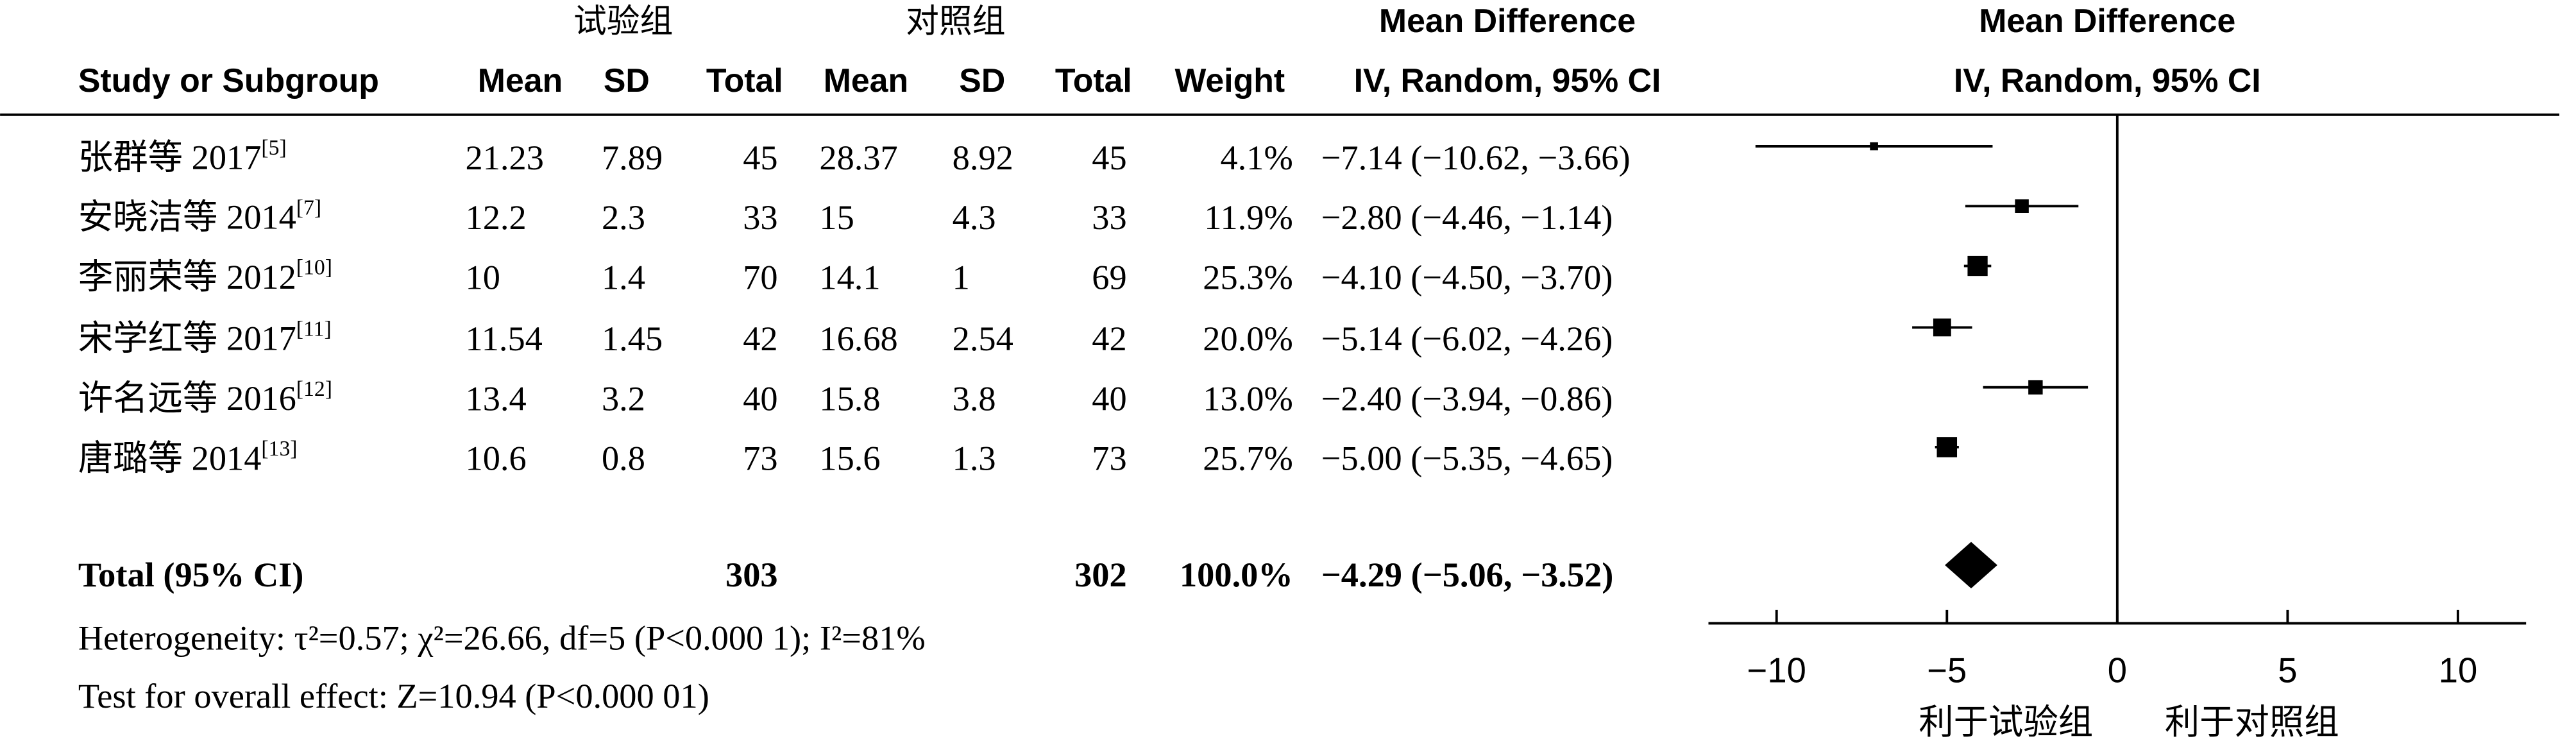  Describe the element at coordinates (1476, 158) in the screenshot. I see `cell: −7.14 (−10.62, −3.66)` at that location.